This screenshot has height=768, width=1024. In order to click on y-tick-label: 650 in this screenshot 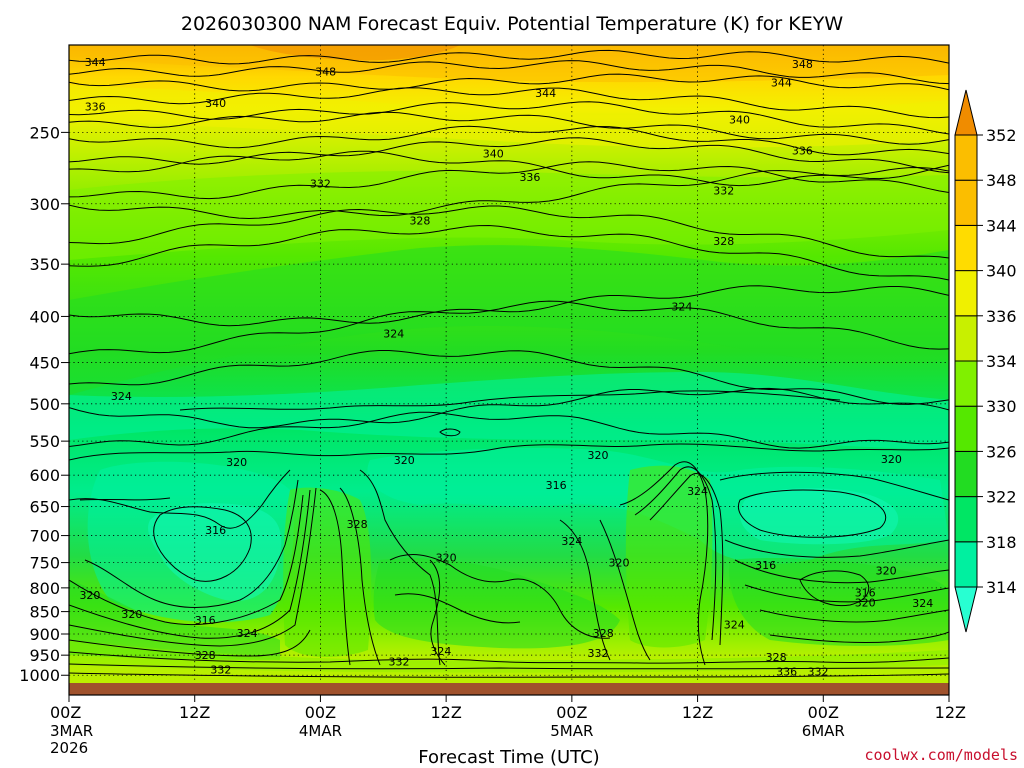, I will do `click(44, 507)`.